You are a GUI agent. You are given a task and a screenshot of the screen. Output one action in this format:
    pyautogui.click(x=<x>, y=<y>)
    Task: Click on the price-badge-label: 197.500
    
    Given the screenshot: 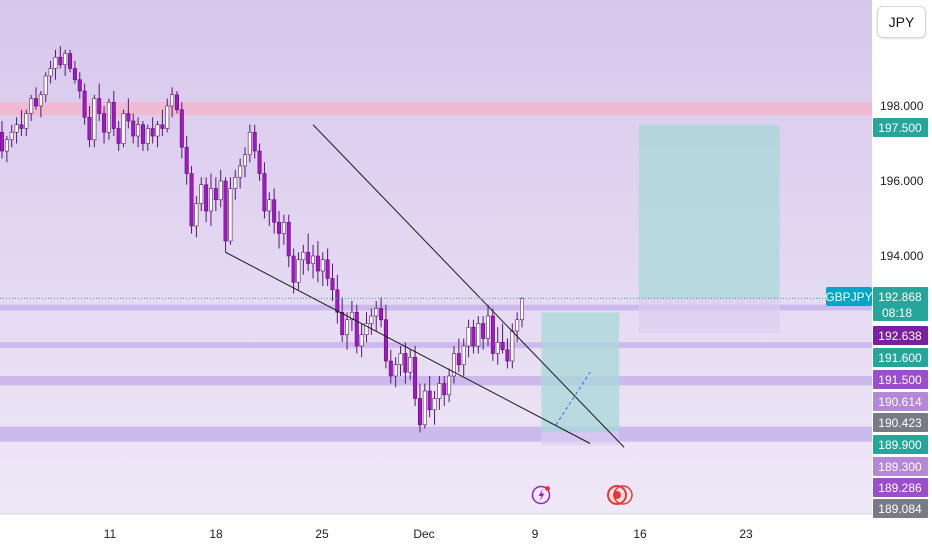 What is the action you would take?
    pyautogui.click(x=900, y=128)
    